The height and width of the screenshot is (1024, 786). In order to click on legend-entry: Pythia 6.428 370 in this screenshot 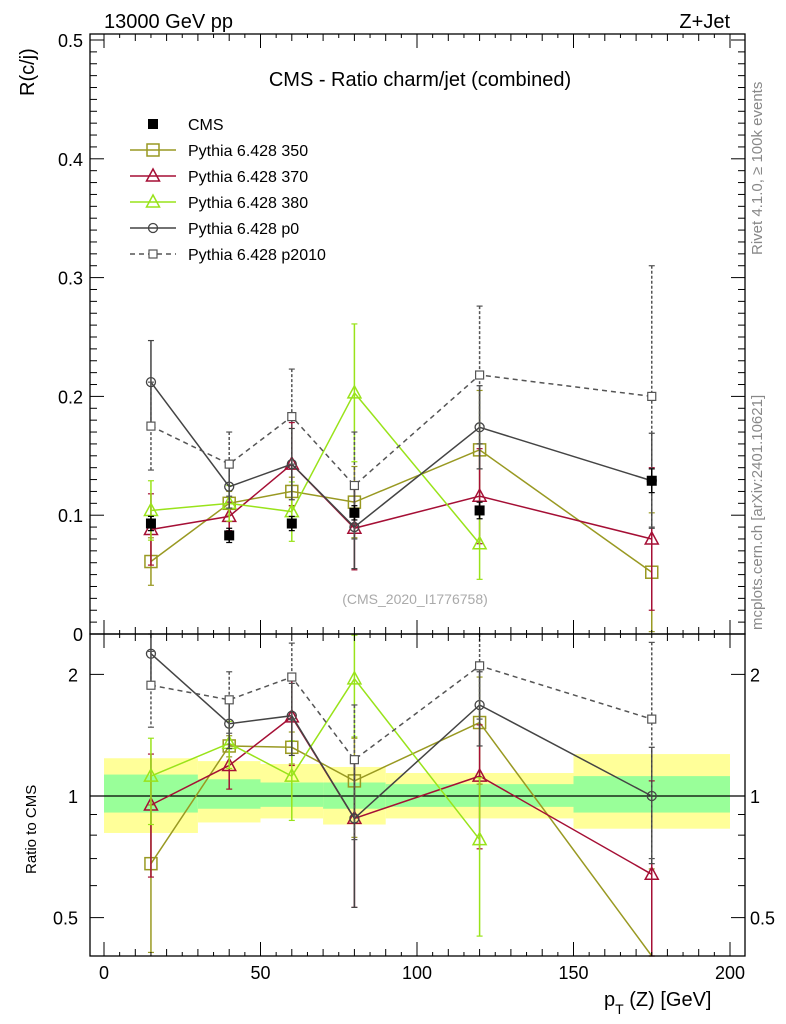, I will do `click(219, 176)`.